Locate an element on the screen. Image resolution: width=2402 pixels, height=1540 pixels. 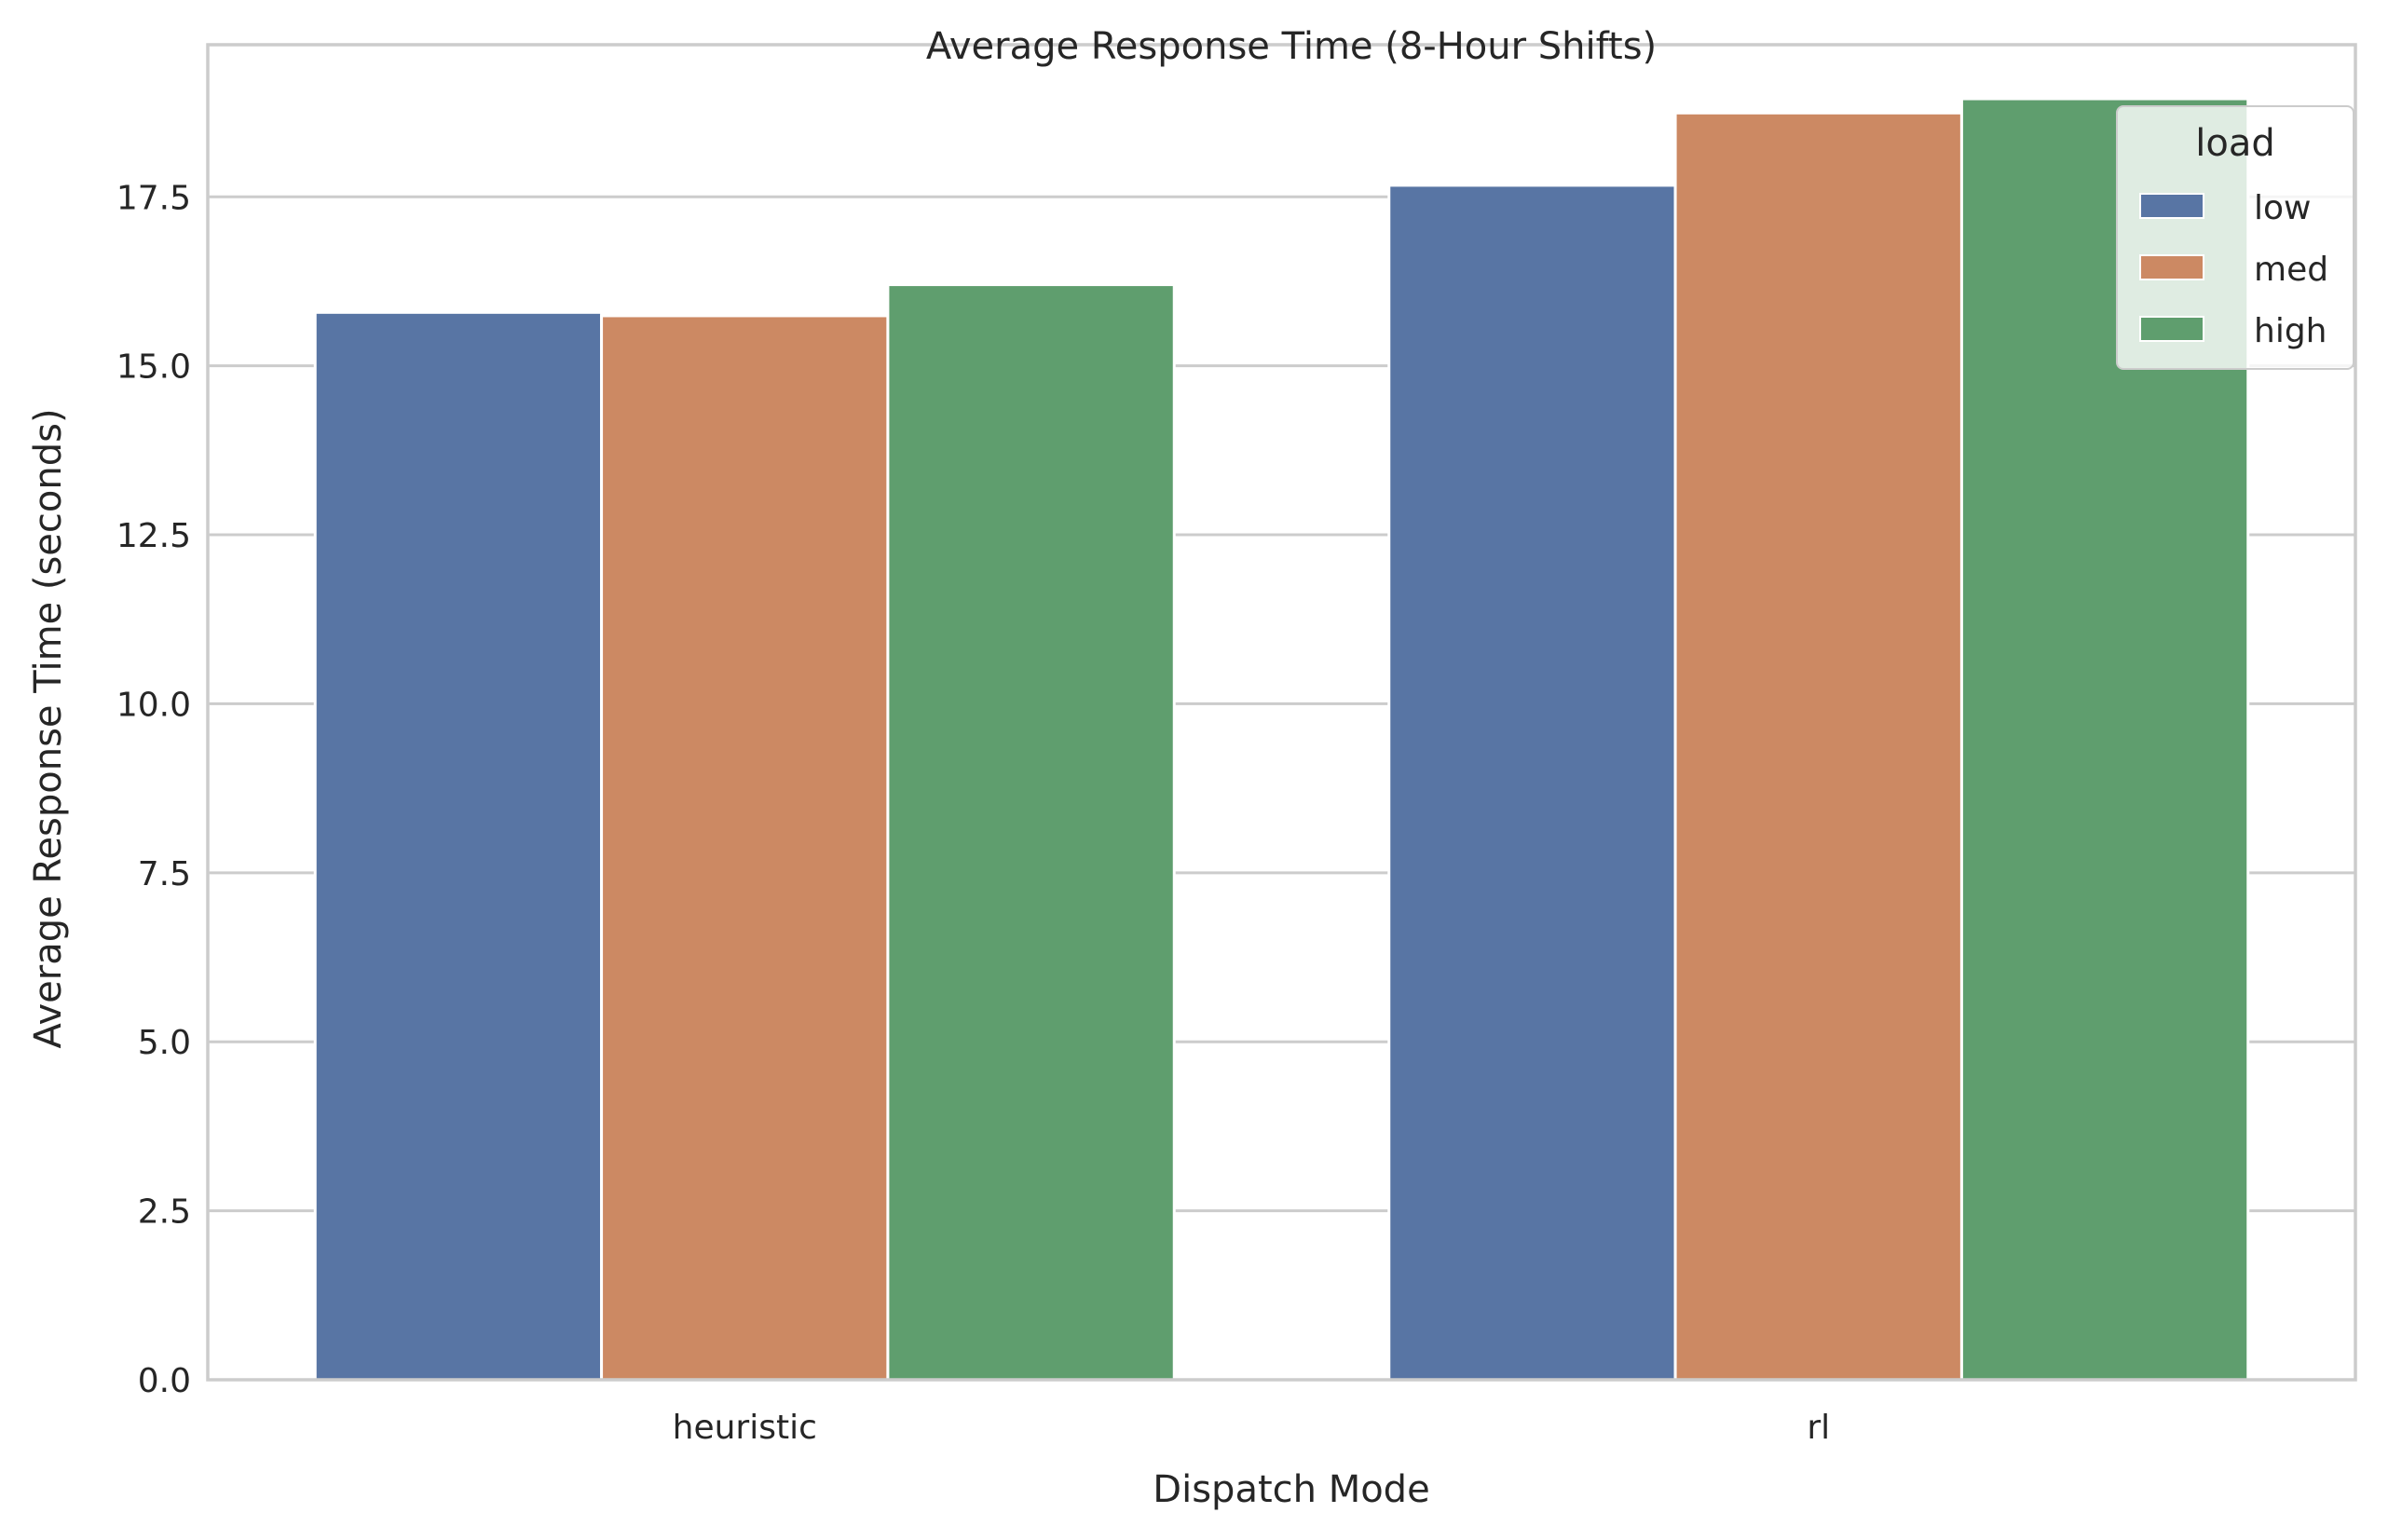
y-tick-label: 7.5 is located at coordinates (164, 874).